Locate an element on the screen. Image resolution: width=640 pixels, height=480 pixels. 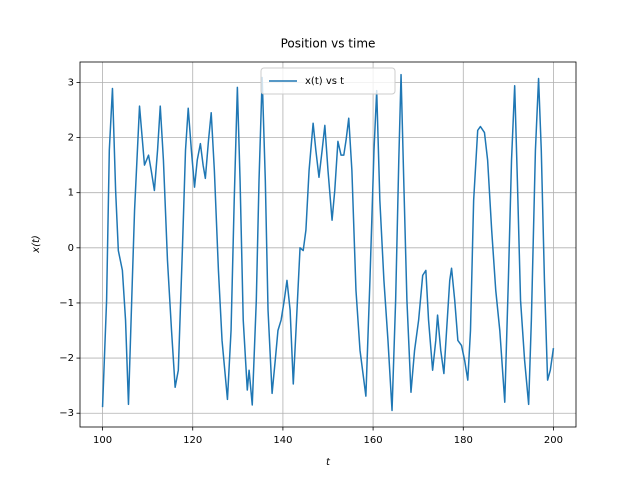
y-tick-label: −2 is located at coordinates (66, 358).